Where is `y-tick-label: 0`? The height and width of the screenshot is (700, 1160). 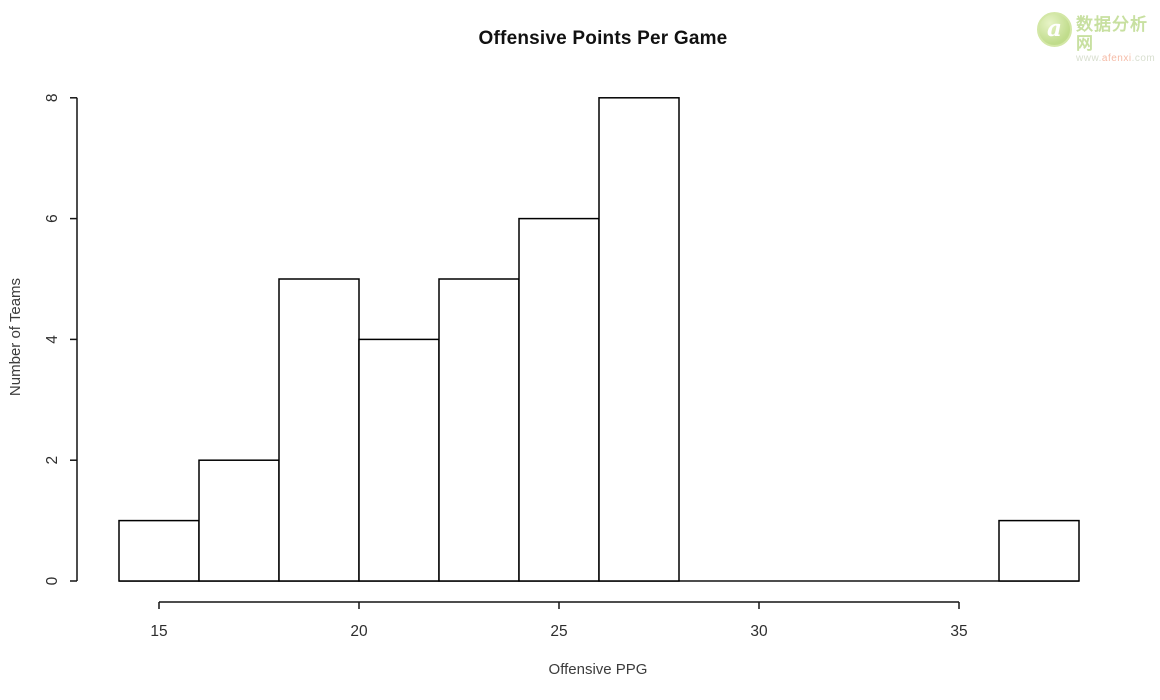
y-tick-label: 0 is located at coordinates (52, 580).